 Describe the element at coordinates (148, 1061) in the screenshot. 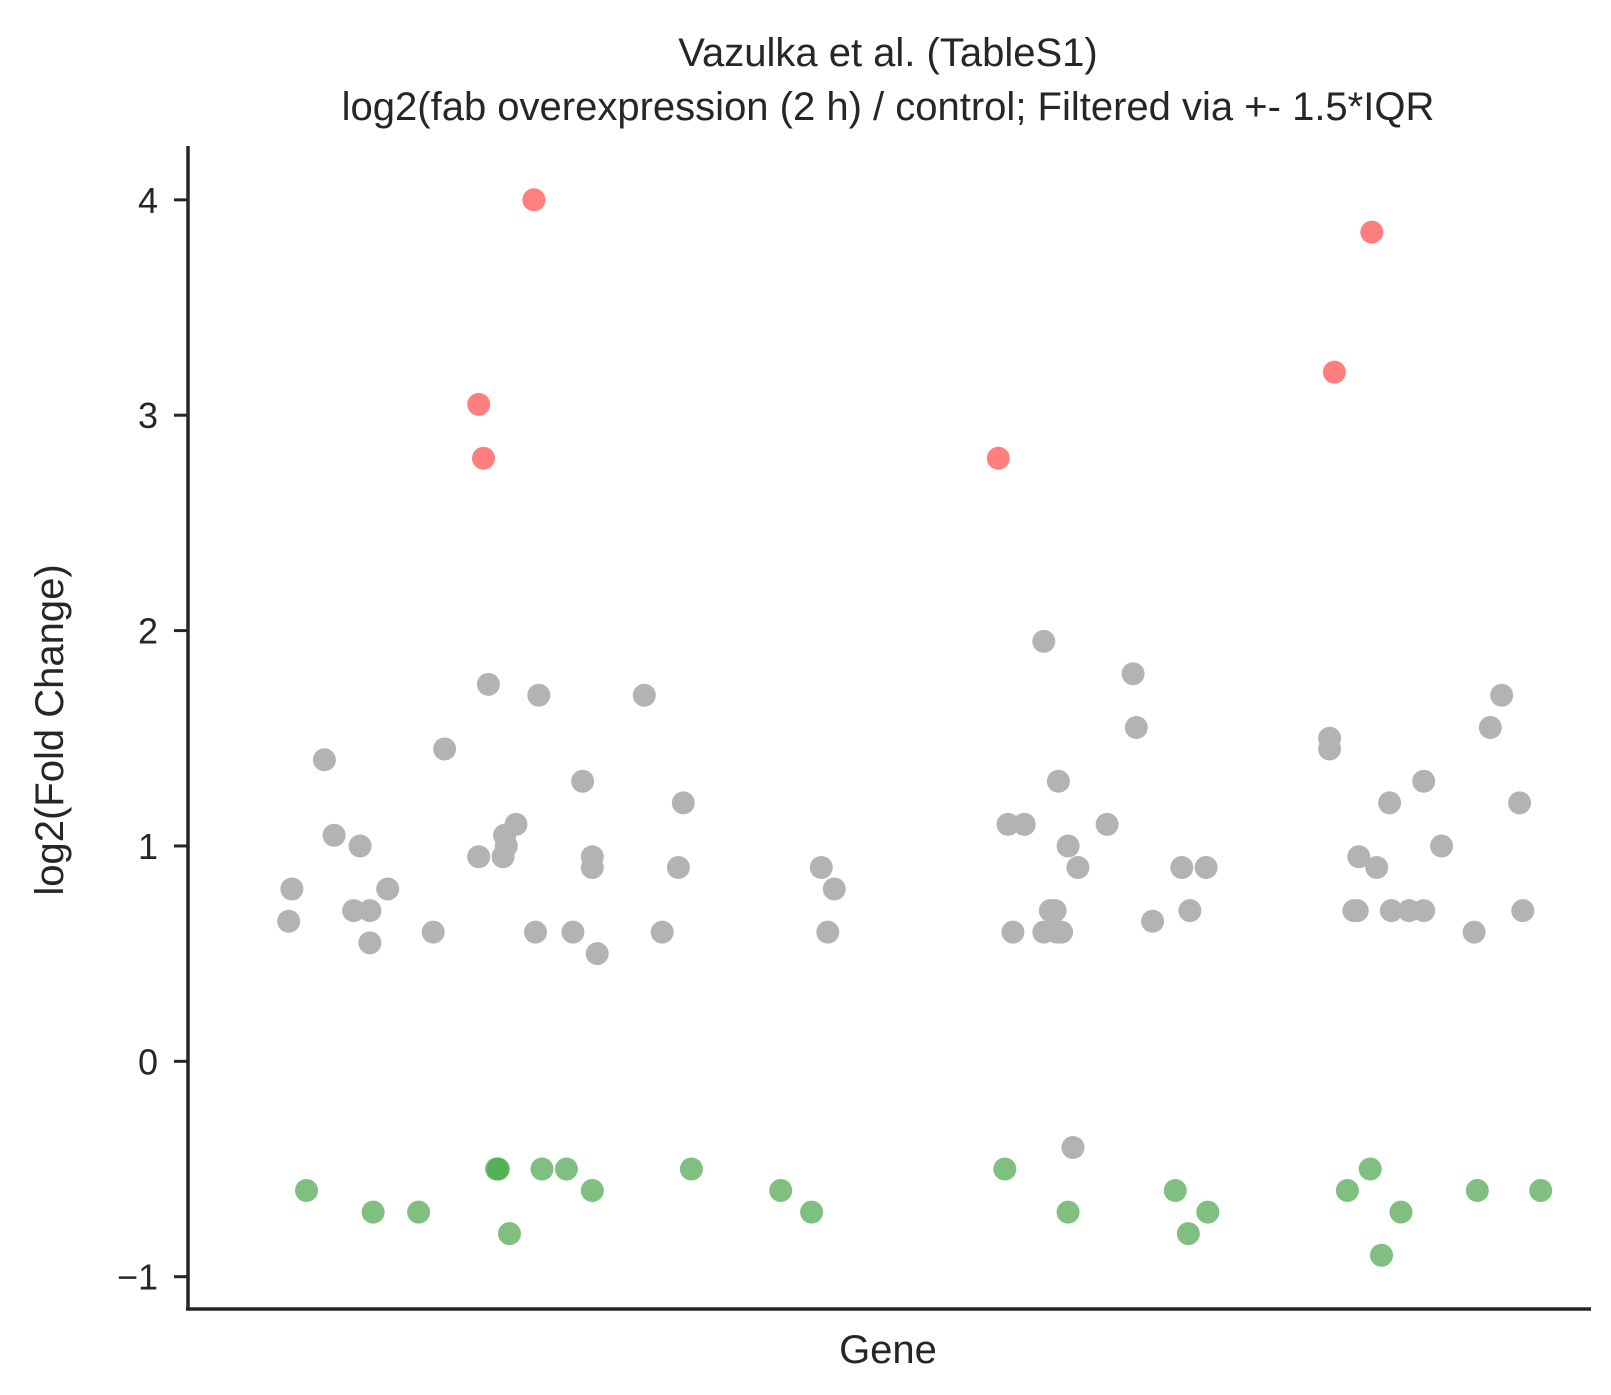

I see `y-tick-label: 0` at that location.